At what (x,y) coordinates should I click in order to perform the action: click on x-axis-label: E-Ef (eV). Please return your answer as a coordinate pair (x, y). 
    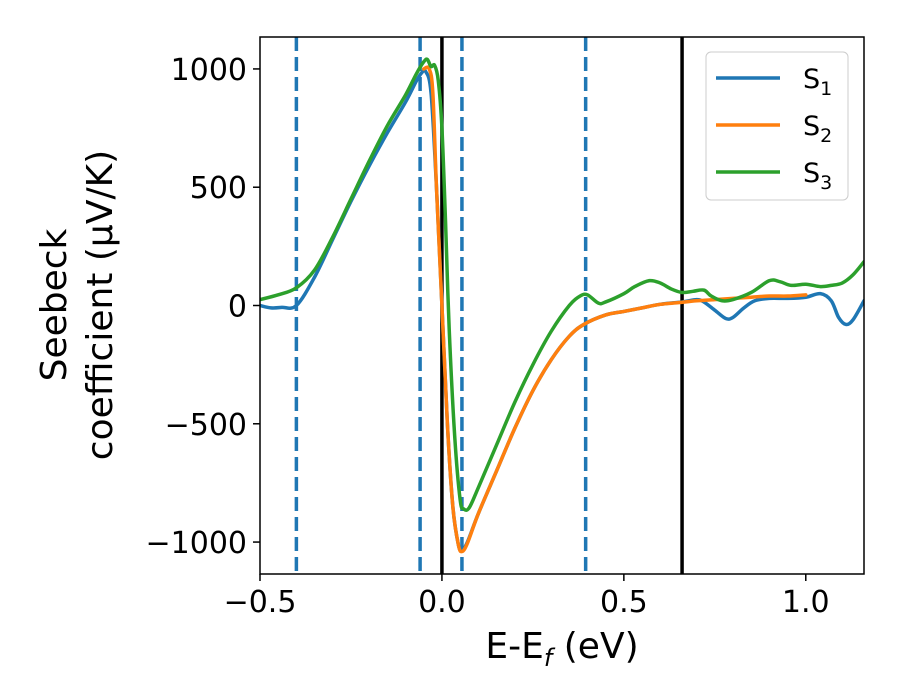
    Looking at the image, I should click on (561, 649).